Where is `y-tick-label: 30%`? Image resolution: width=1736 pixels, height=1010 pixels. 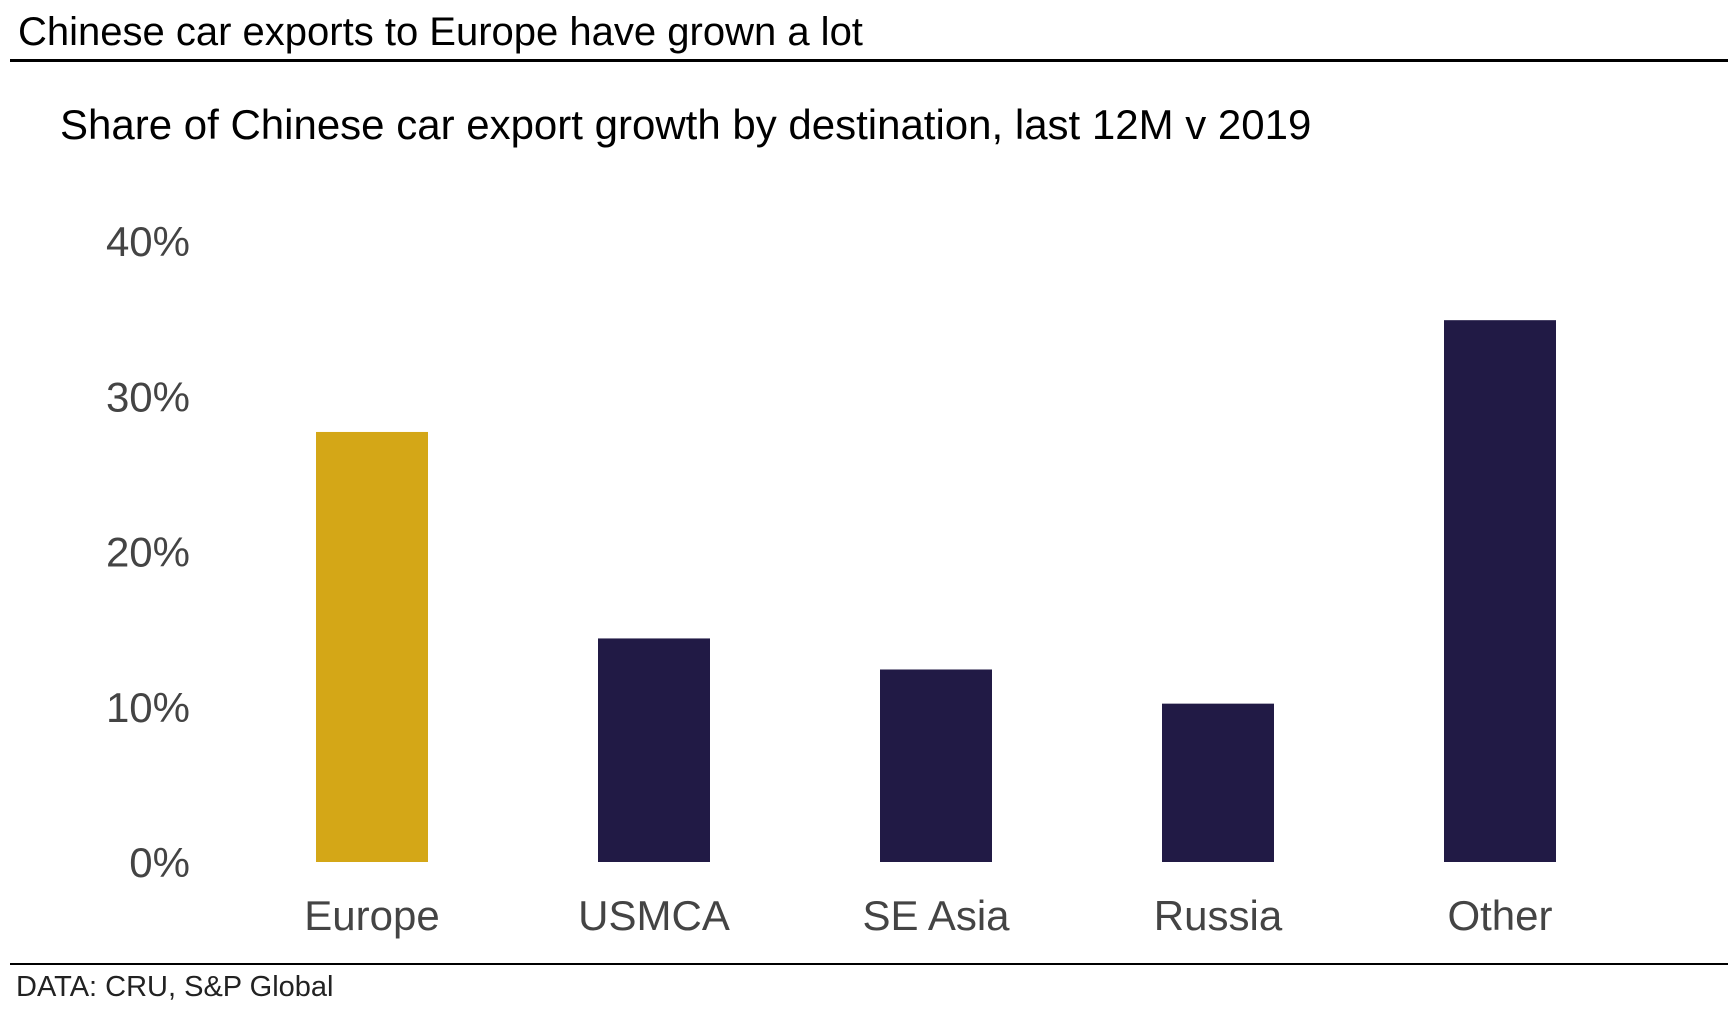 y-tick-label: 30% is located at coordinates (148, 396).